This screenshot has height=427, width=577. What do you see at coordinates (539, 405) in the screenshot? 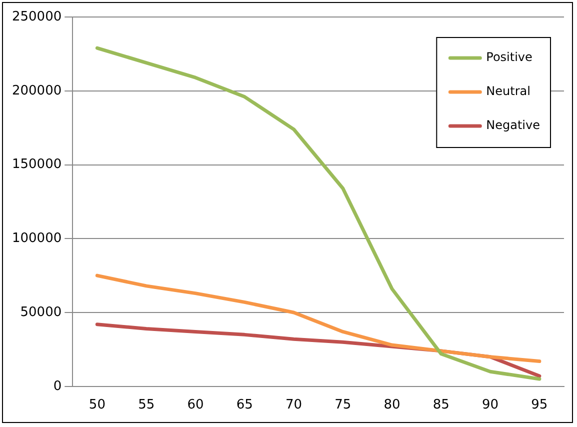
I see `x-tick-label: 95` at bounding box center [539, 405].